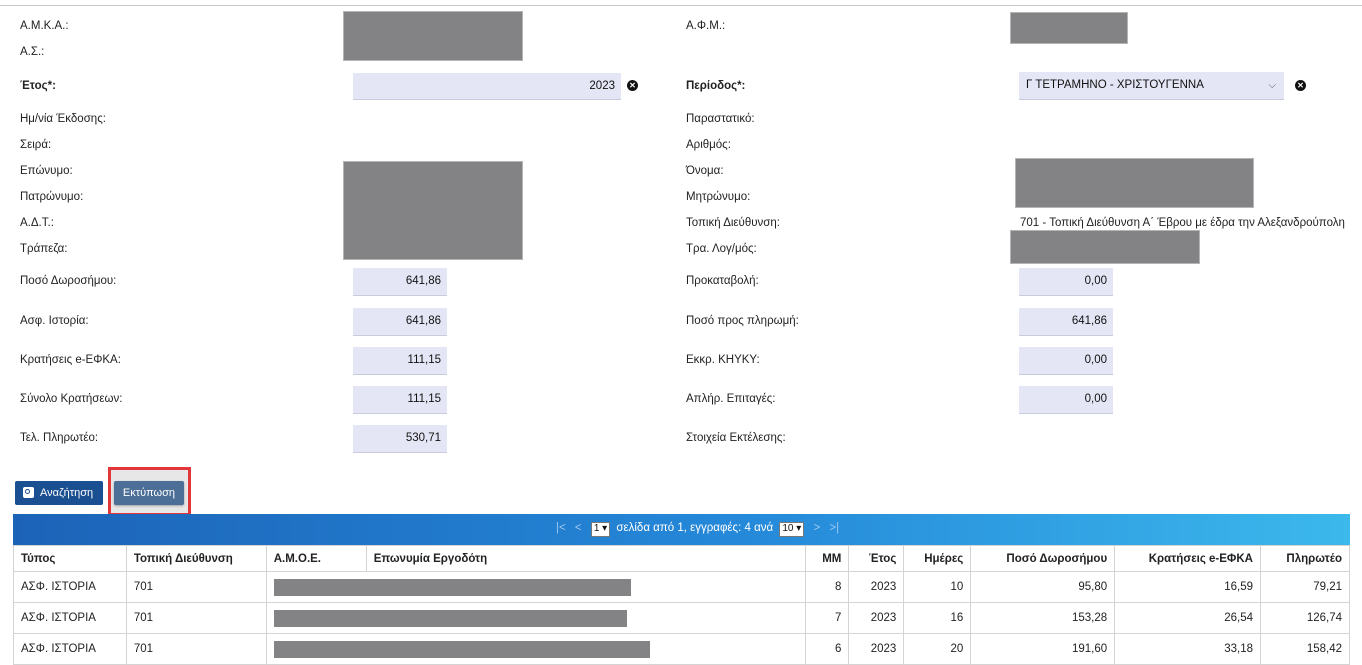 The image size is (1362, 665). Describe the element at coordinates (68, 281) in the screenshot. I see `poso-doro-label: Ποσό Δωροσήμου:` at that location.